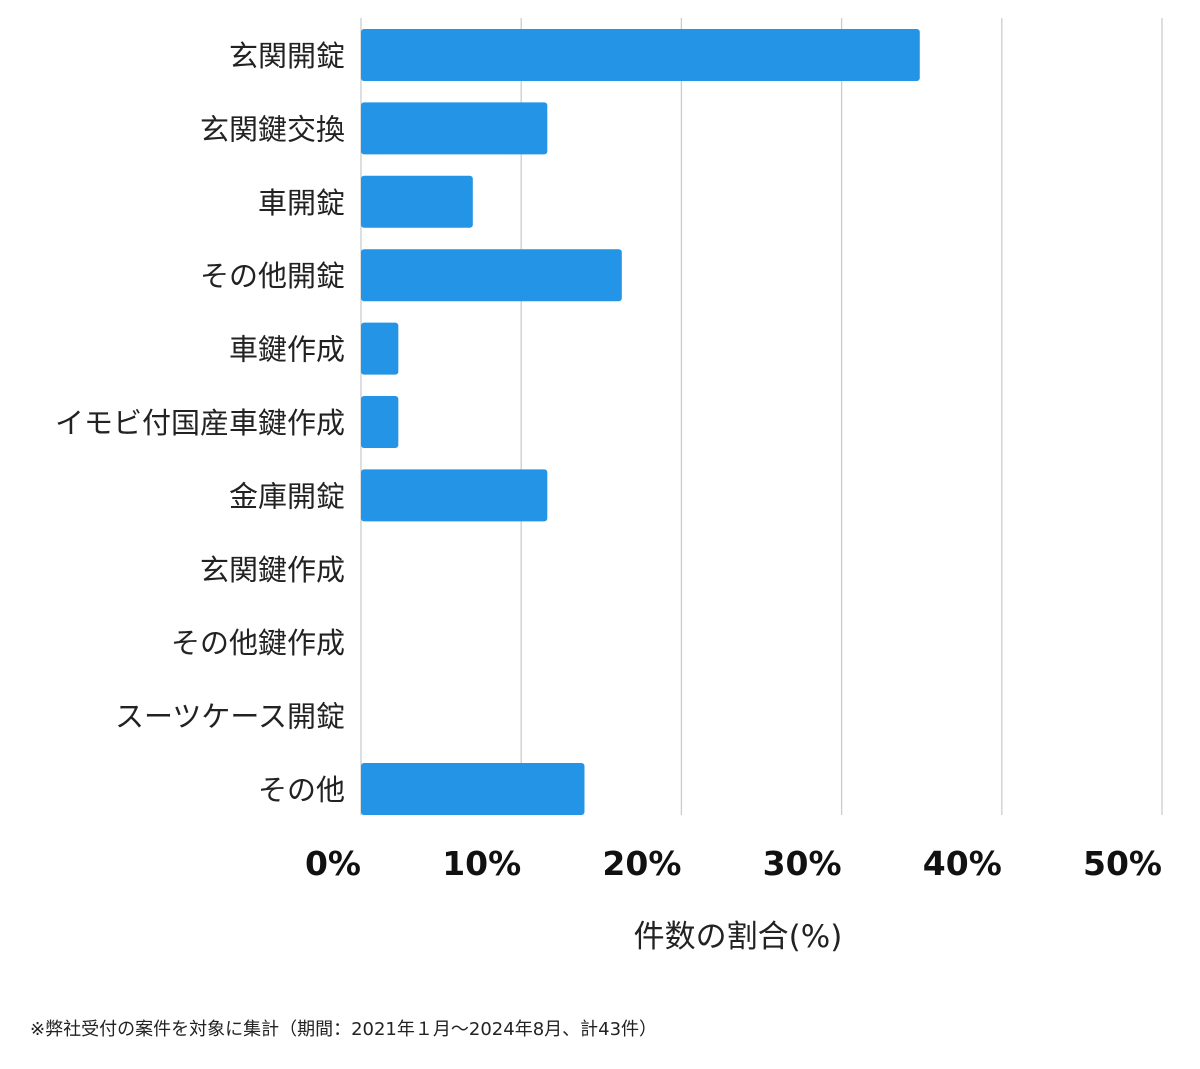 This screenshot has height=1069, width=1200. Describe the element at coordinates (344, 1029) in the screenshot. I see `footnote: ※弊社受付の案件を対象に集計（期間：2021年１月〜2024年8月、計43件）` at that location.